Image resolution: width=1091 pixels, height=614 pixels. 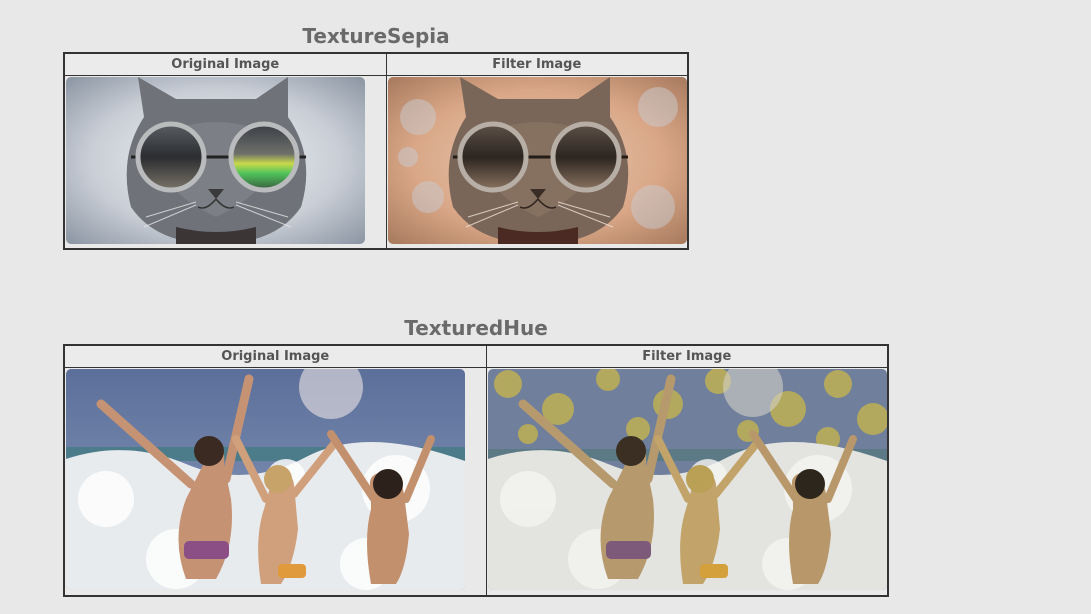 I want to click on section-title: TexturedHue, so click(x=476, y=328).